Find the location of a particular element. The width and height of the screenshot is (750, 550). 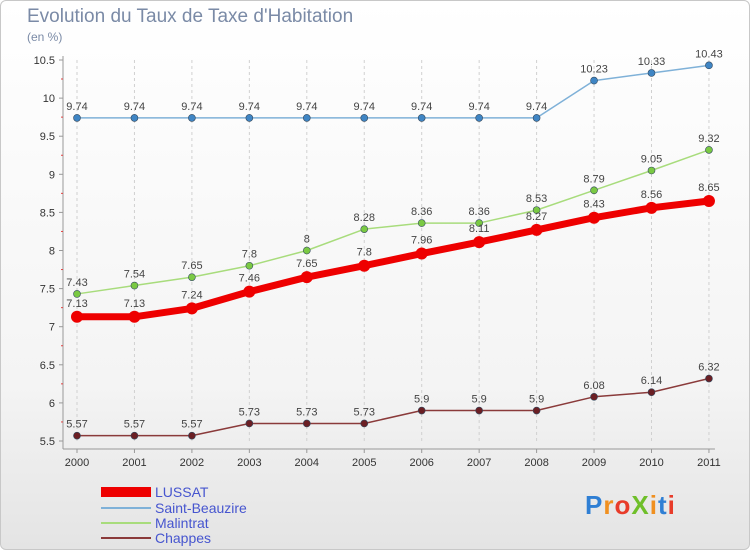

x-tick-label: 2000 is located at coordinates (77, 463).